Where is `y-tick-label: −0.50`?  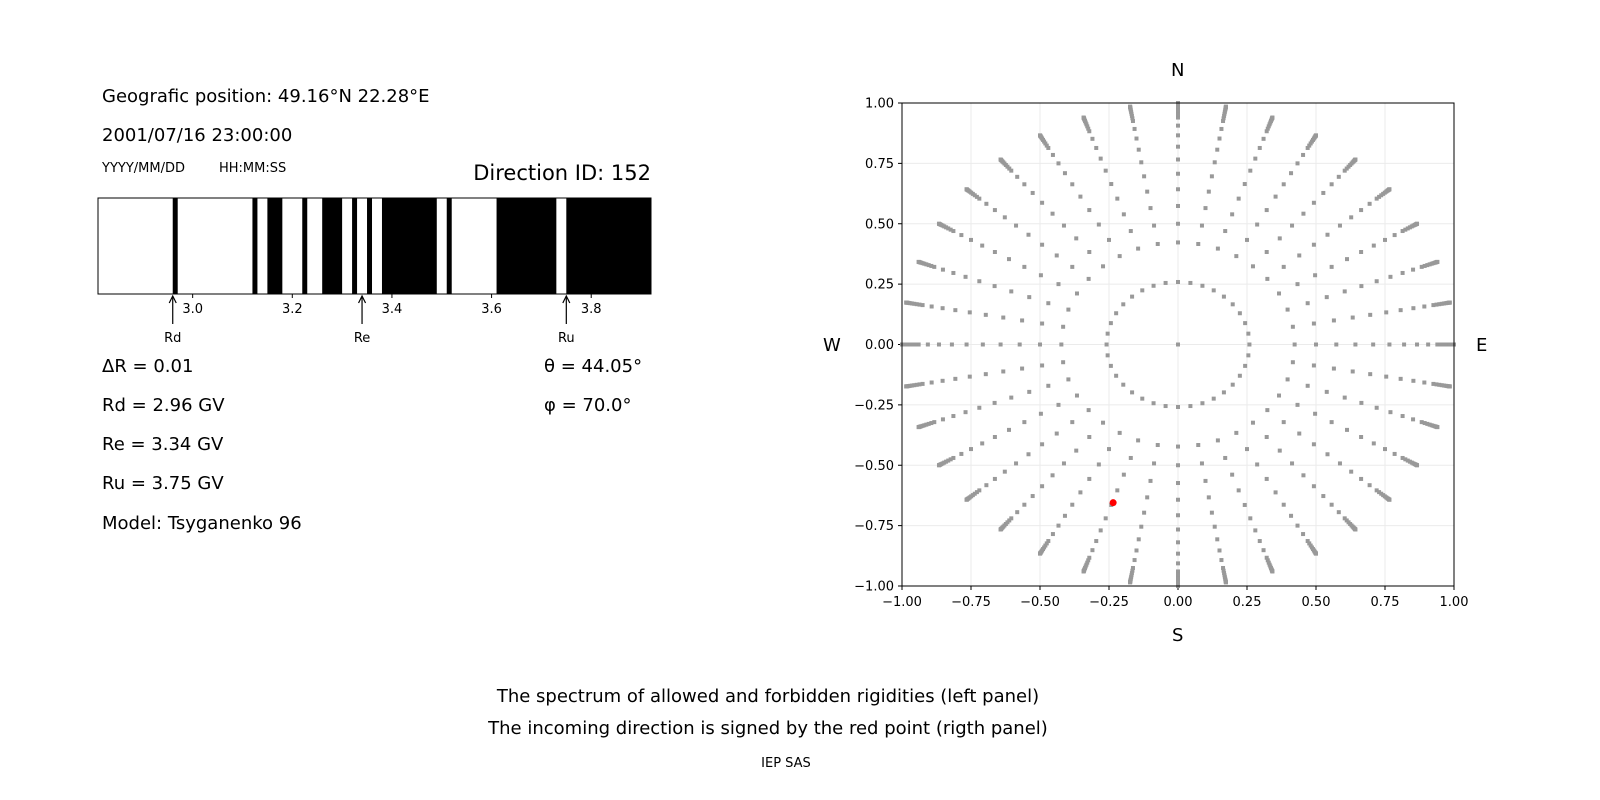 y-tick-label: −0.50 is located at coordinates (874, 466).